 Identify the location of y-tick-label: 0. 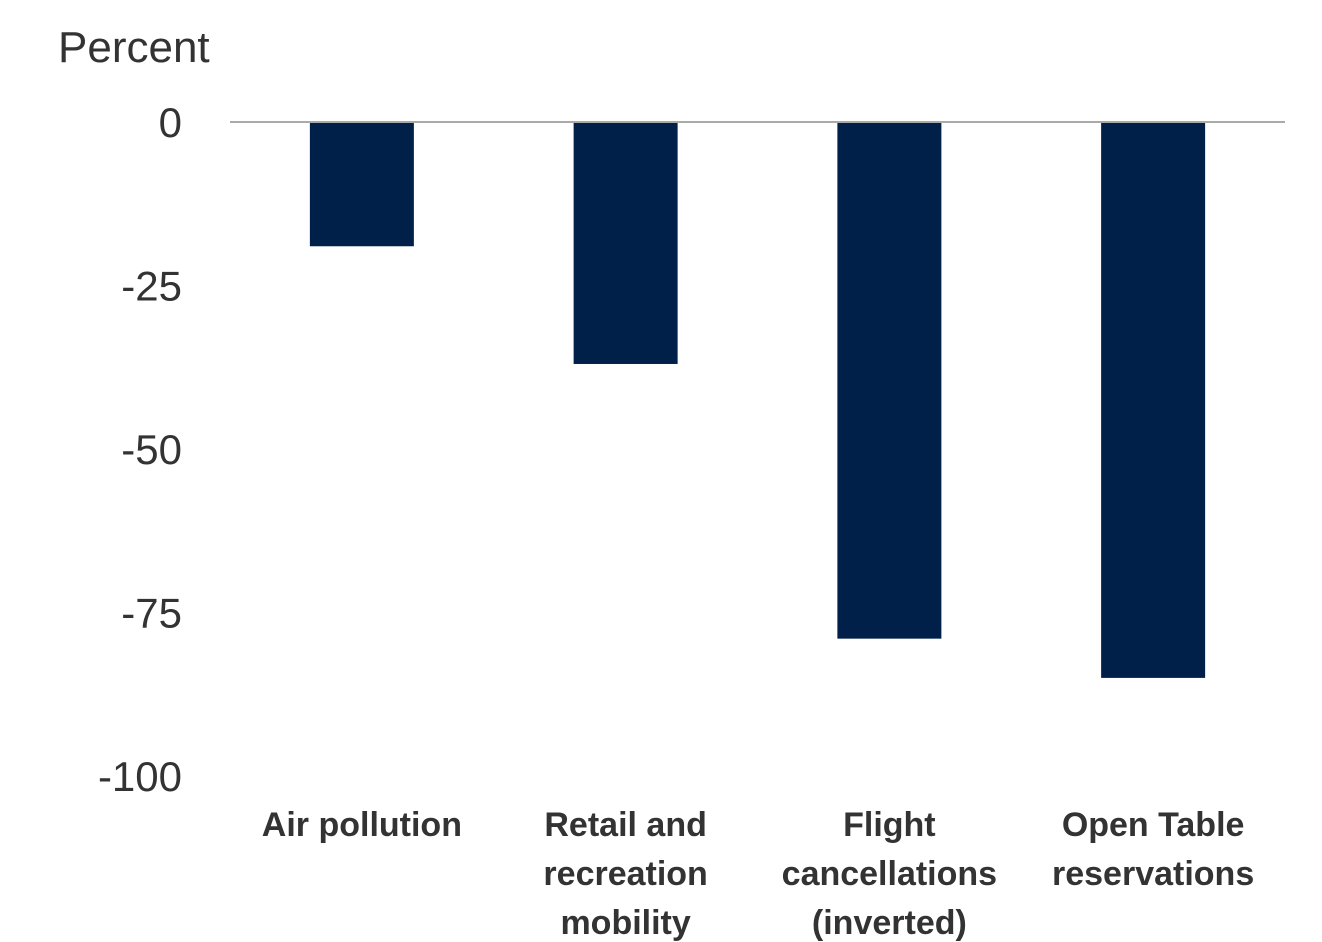
(170, 122).